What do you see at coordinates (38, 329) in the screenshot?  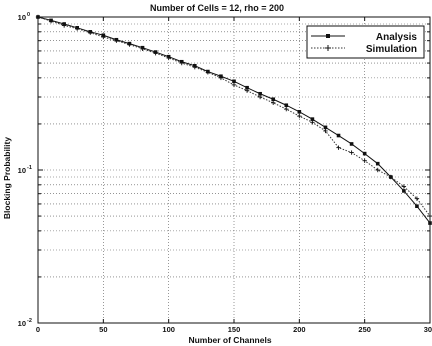 I see `x-tick-label: 0` at bounding box center [38, 329].